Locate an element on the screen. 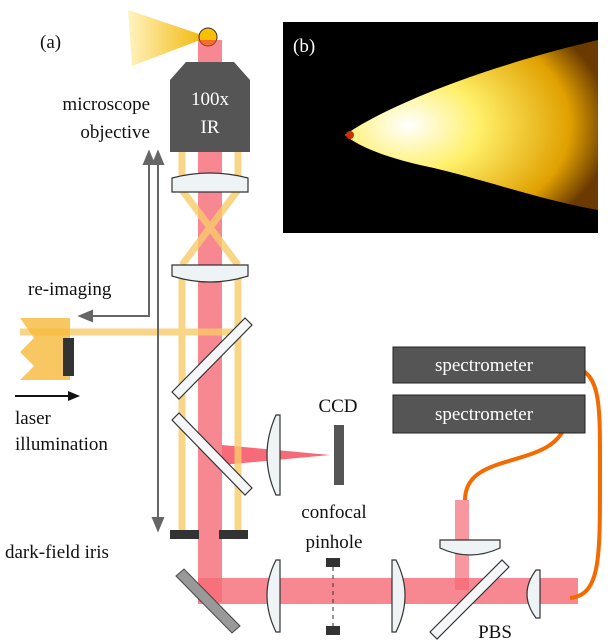 The image size is (612, 644). arrows is located at coordinates (121, 341).